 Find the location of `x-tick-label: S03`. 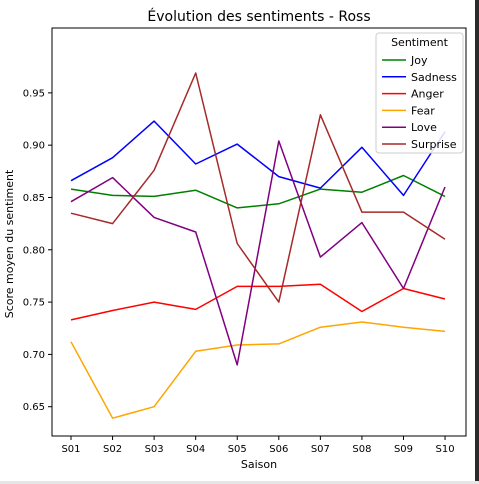

x-tick-label: S03 is located at coordinates (154, 449).